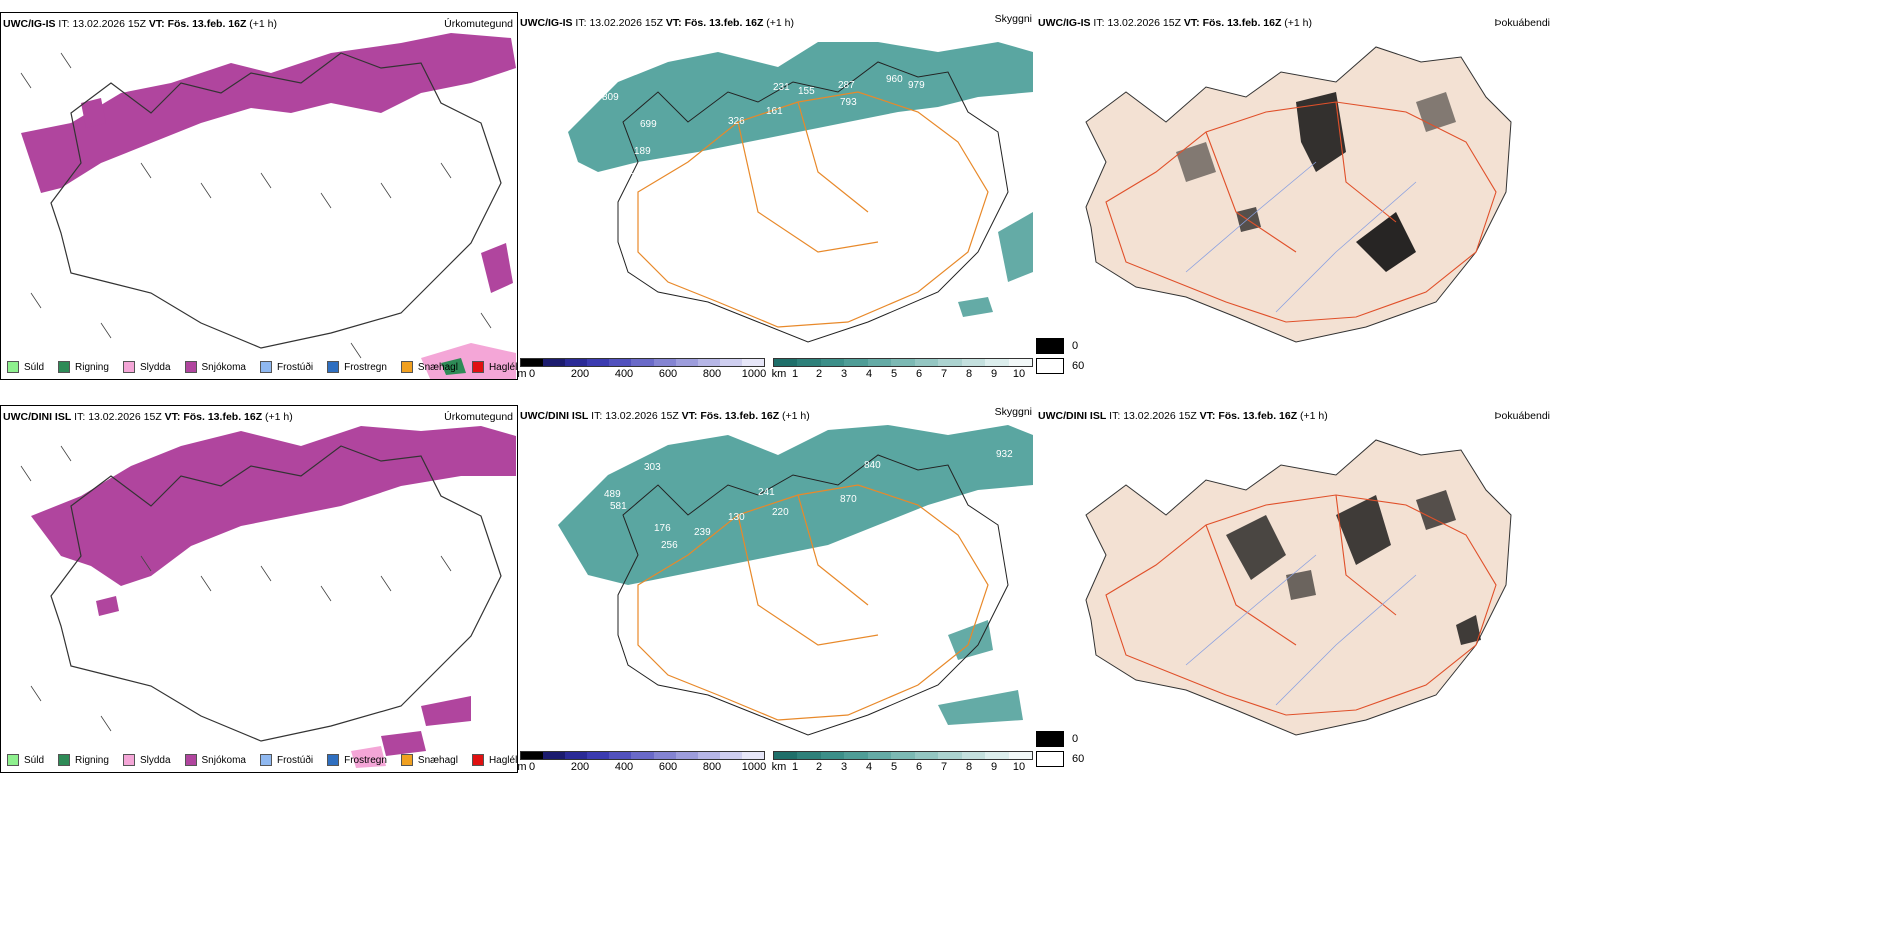  What do you see at coordinates (781, 87) in the screenshot?
I see `svg-text: 231` at bounding box center [781, 87].